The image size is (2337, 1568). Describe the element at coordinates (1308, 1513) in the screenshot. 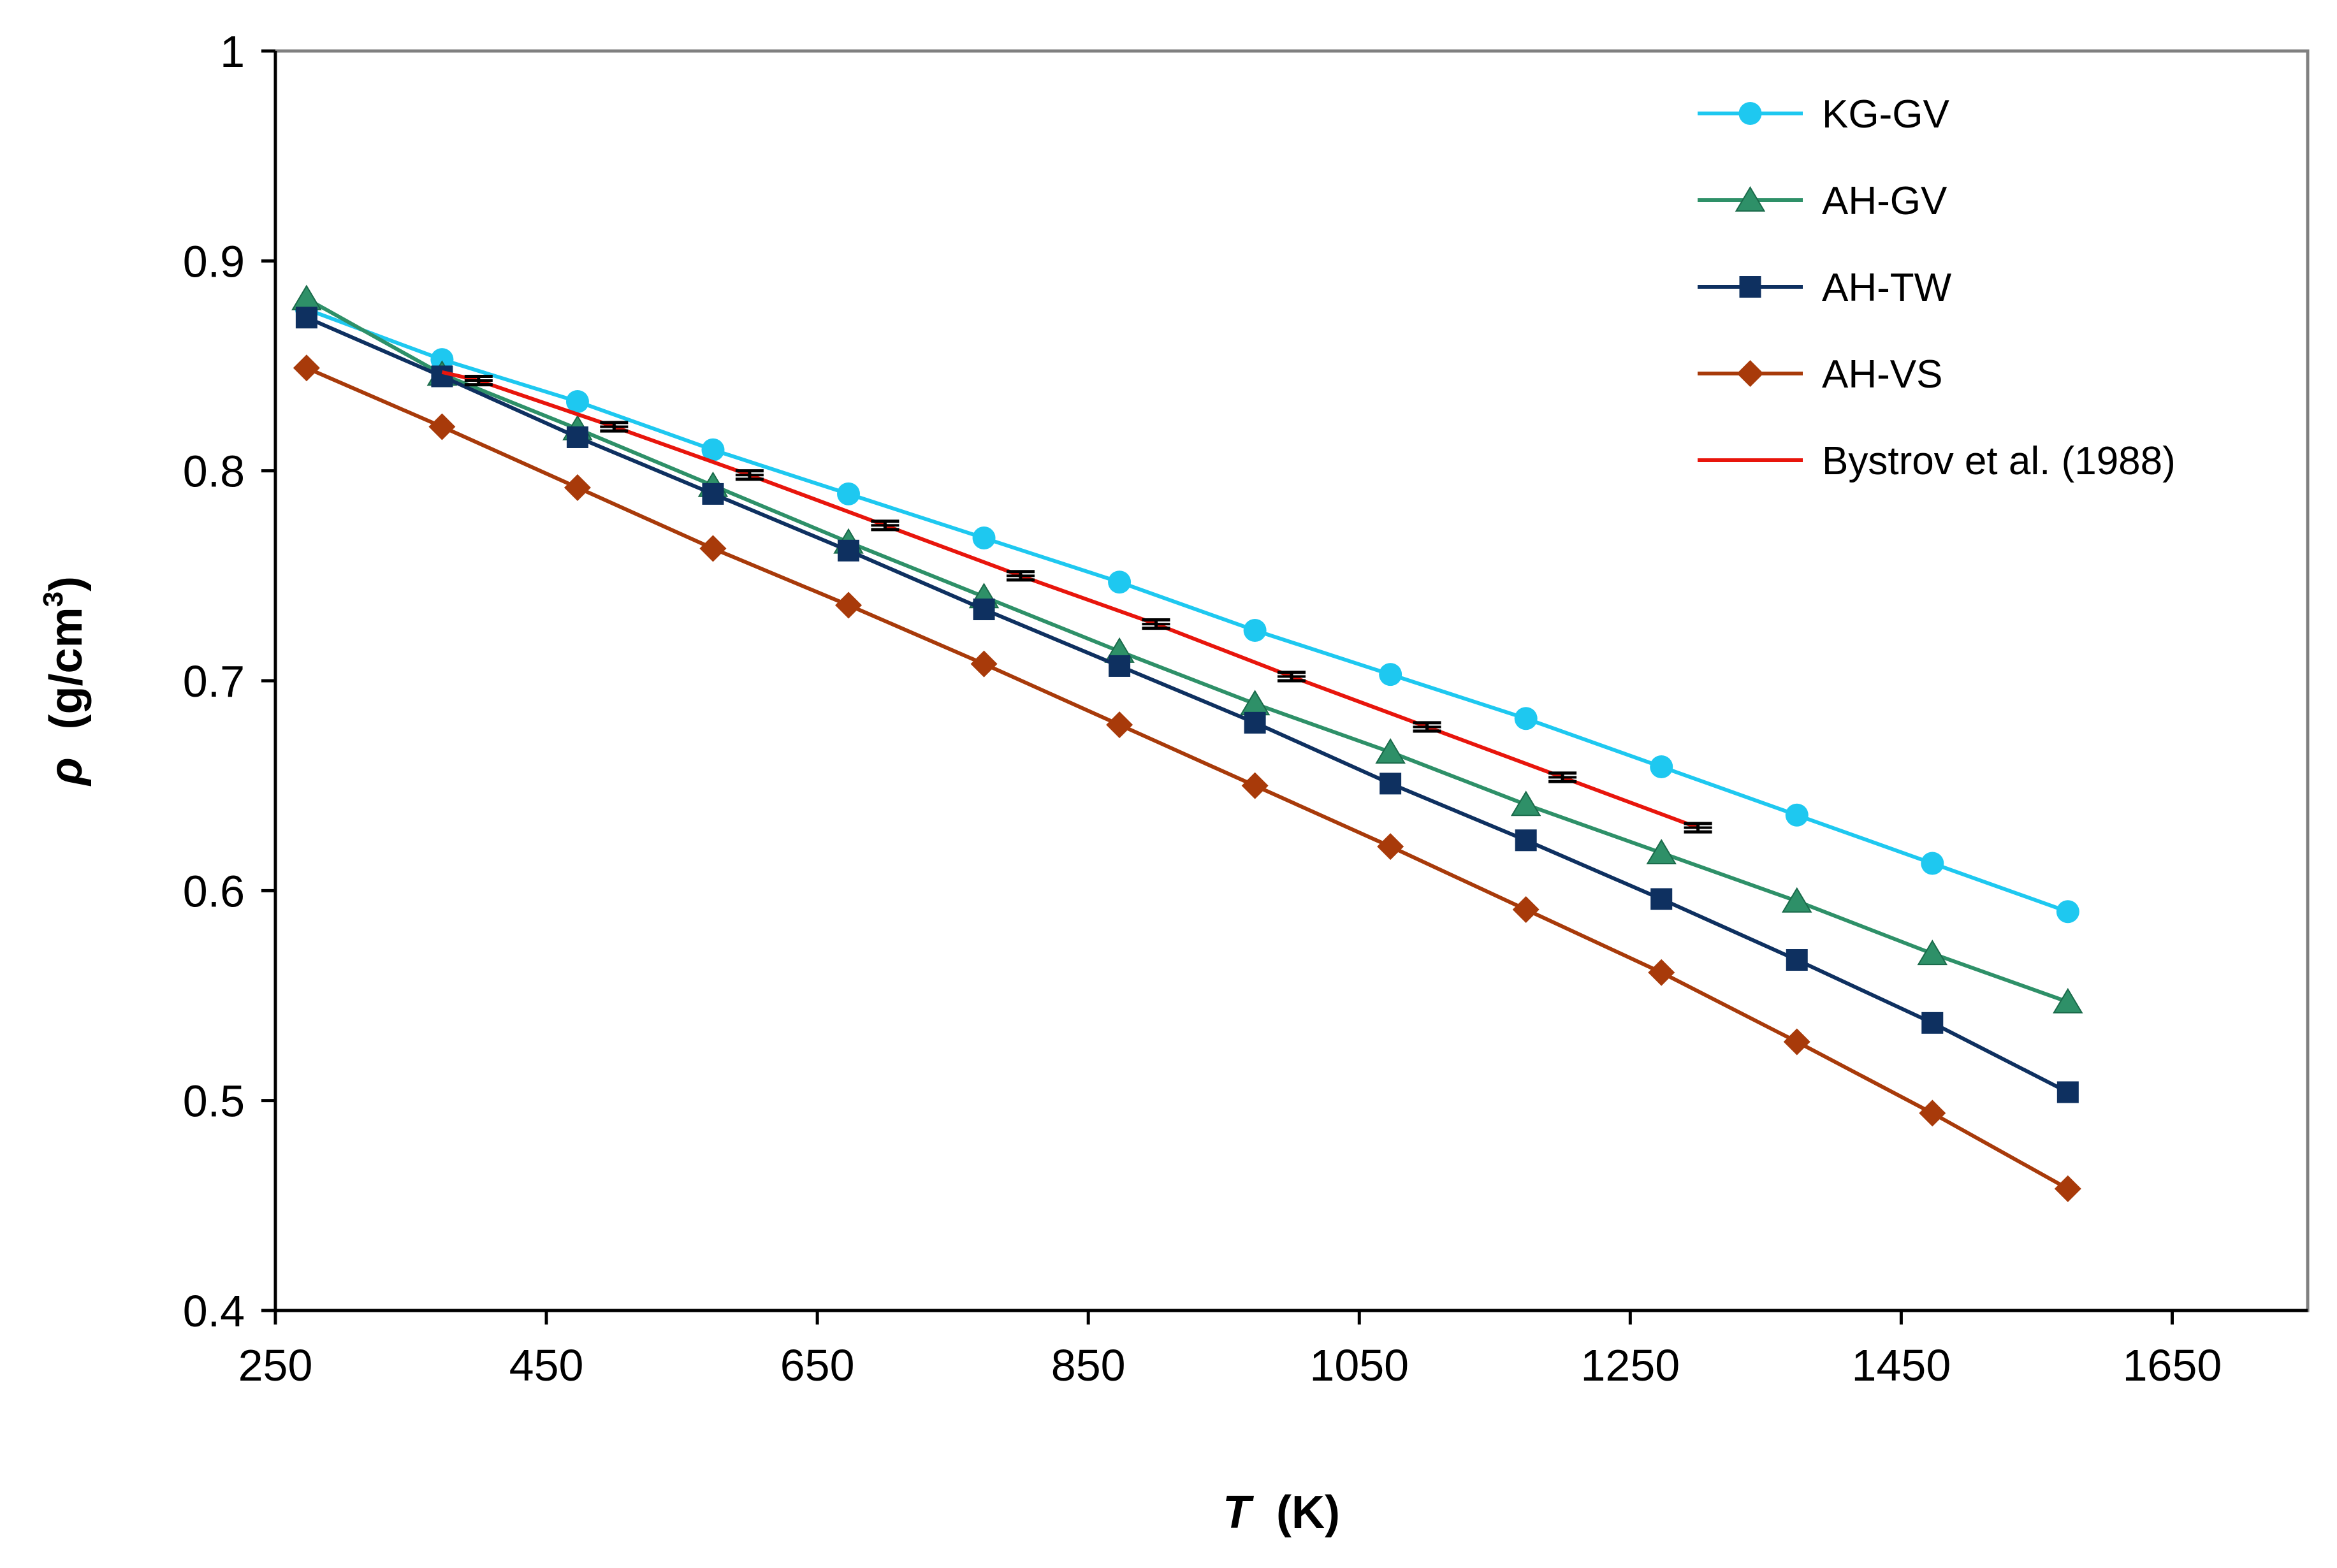

I see `x-axis-unit: (K)` at that location.